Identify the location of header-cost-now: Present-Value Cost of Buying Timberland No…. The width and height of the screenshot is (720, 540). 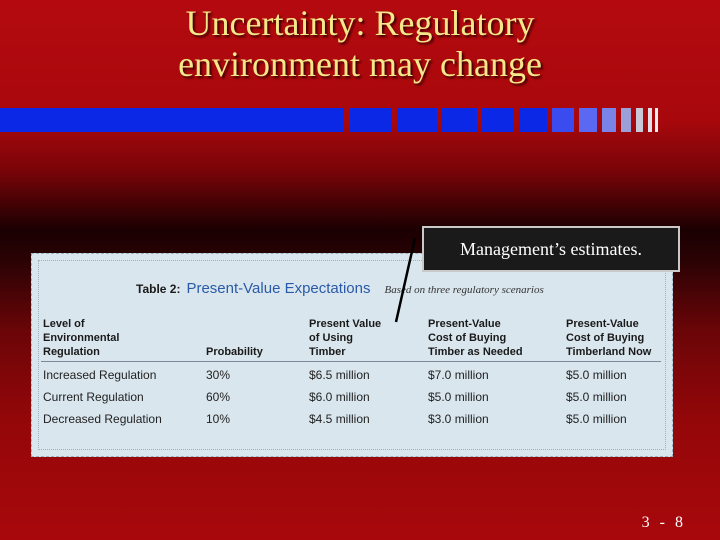
(621, 338).